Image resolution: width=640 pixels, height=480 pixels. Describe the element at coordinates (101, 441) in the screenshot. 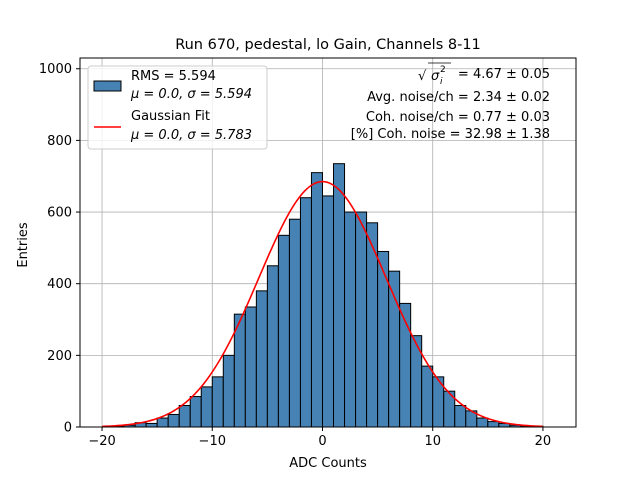

I see `x-tick-label: −20` at that location.